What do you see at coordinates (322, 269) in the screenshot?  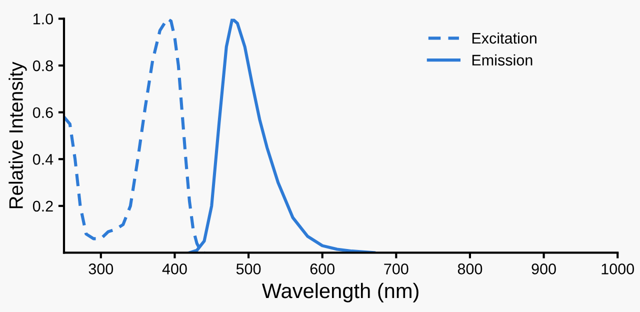 I see `x-tick-label: 600` at bounding box center [322, 269].